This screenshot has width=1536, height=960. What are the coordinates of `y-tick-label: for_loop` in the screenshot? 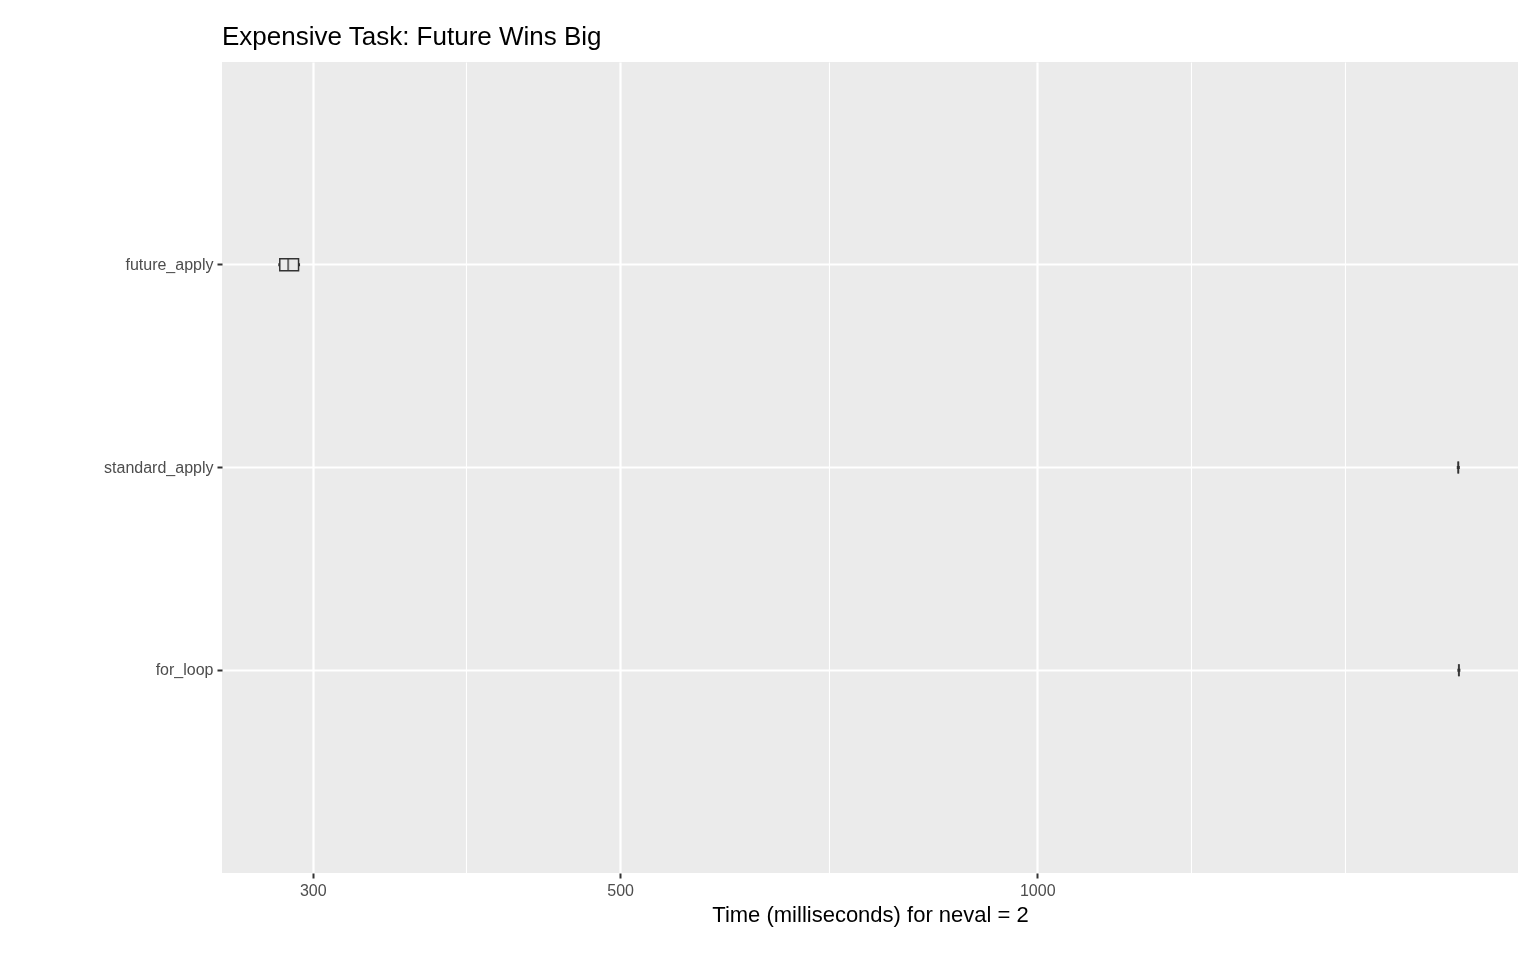 It's located at (184, 670).